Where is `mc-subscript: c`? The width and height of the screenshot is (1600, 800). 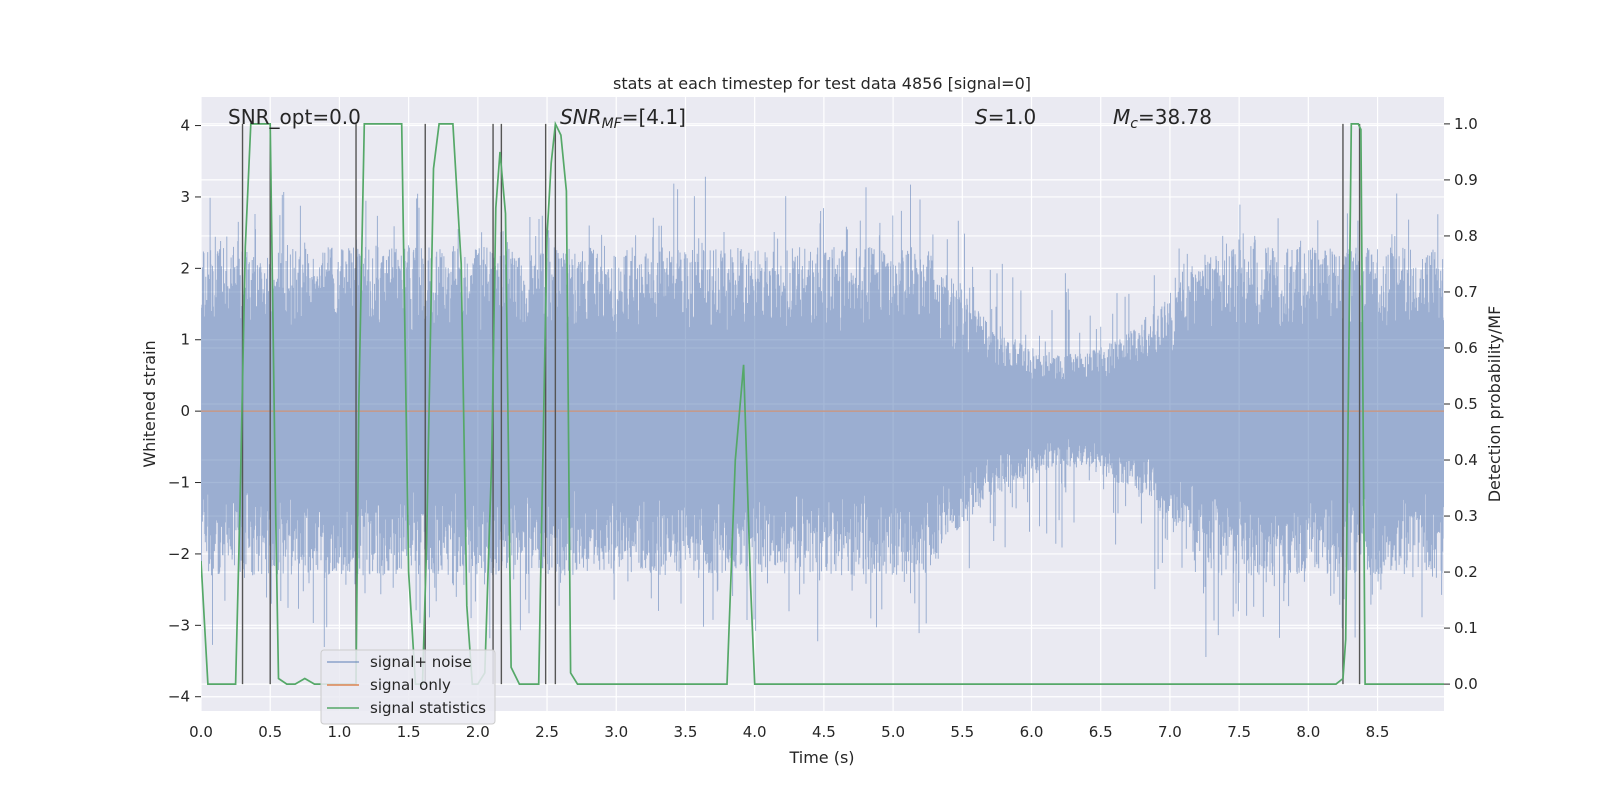
mc-subscript: c is located at coordinates (1134, 124).